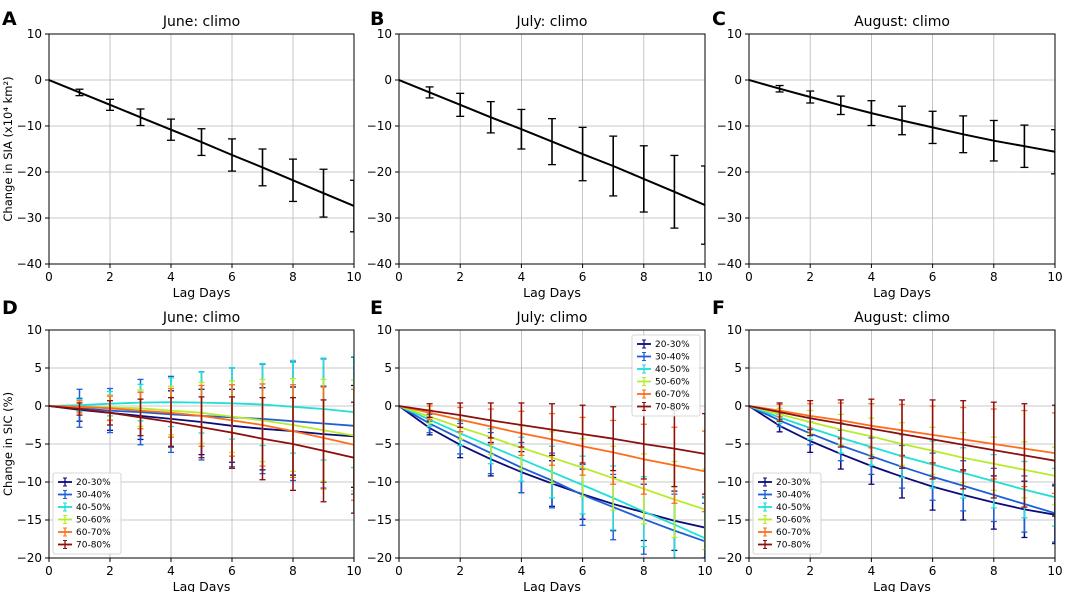  Describe the element at coordinates (201, 22) in the screenshot. I see `panel-title: June: climo` at that location.